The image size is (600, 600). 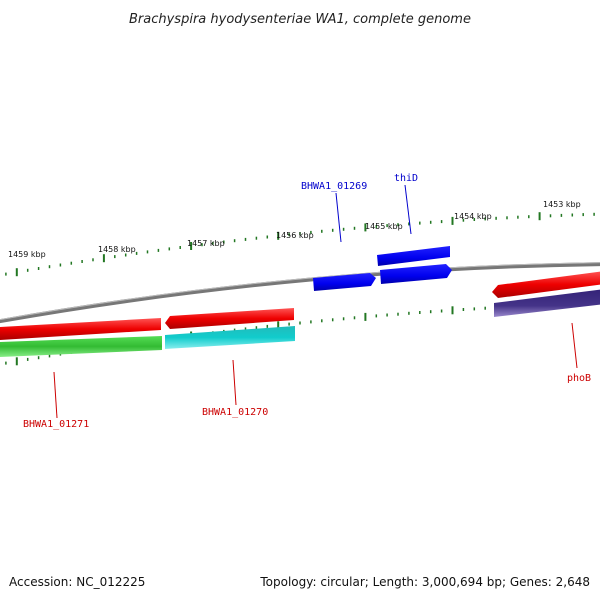 I want to click on genome-backbone, so click(x=300, y=293).